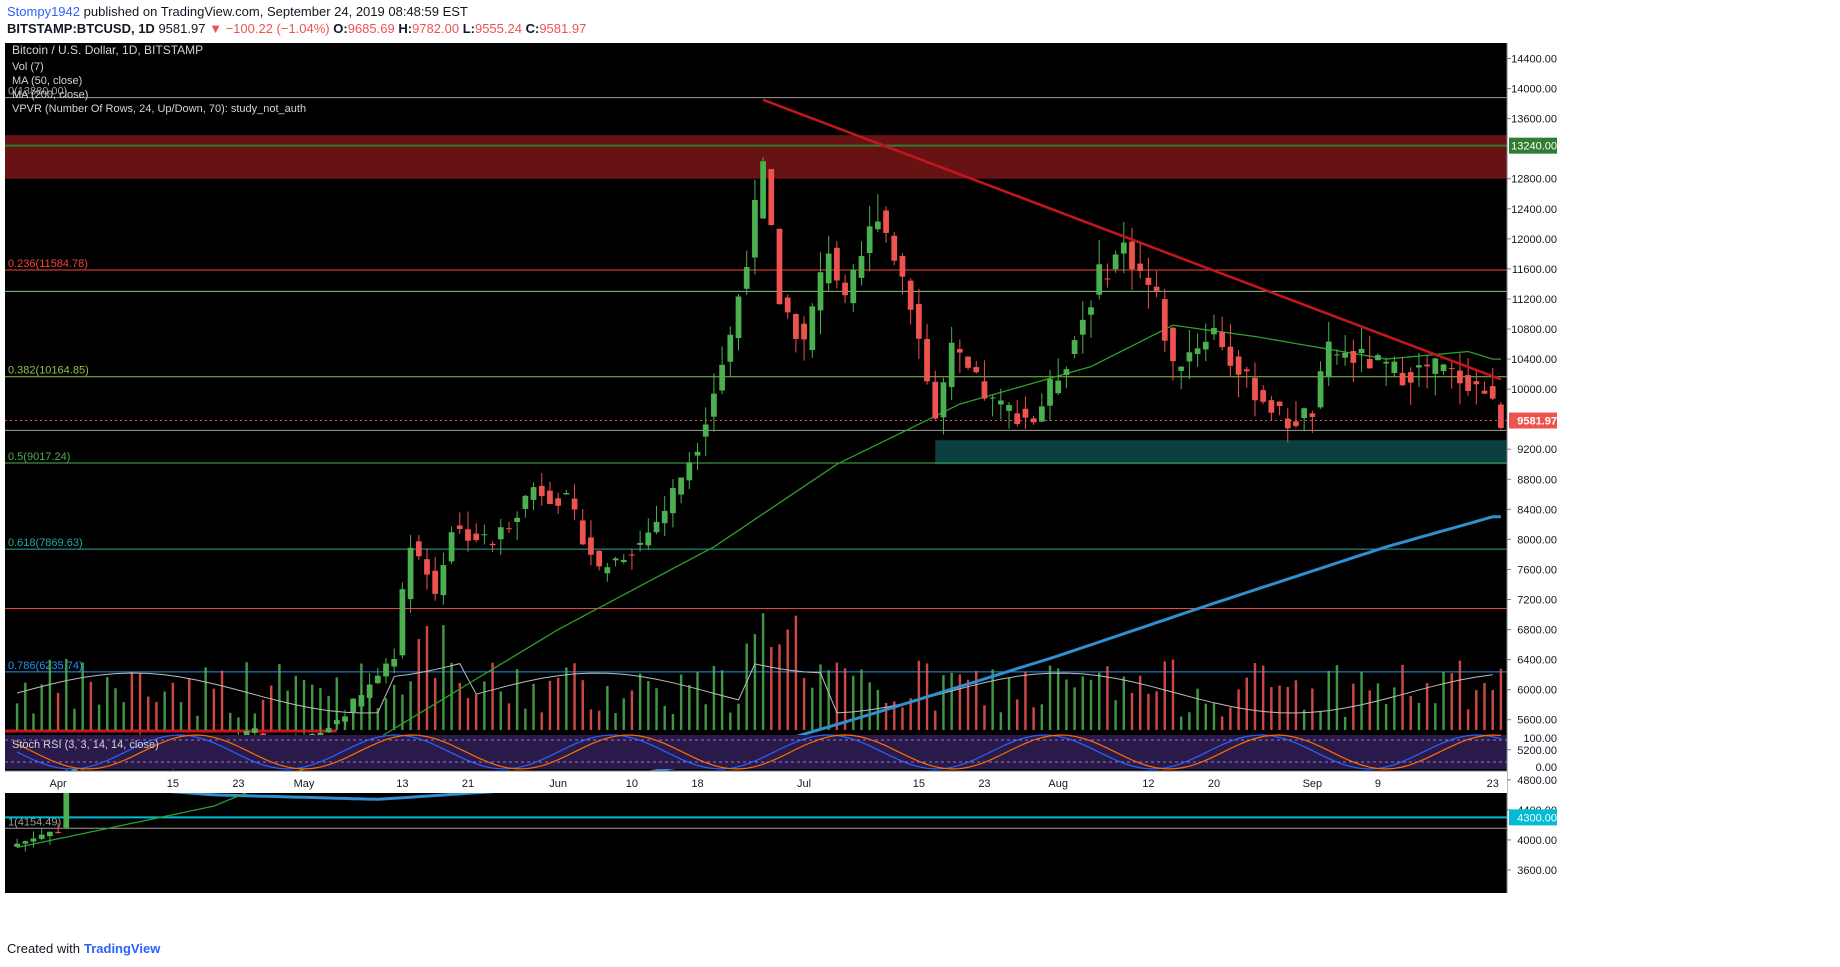 The width and height of the screenshot is (1840, 967). I want to click on author-link: Stompy1942, so click(43, 11).